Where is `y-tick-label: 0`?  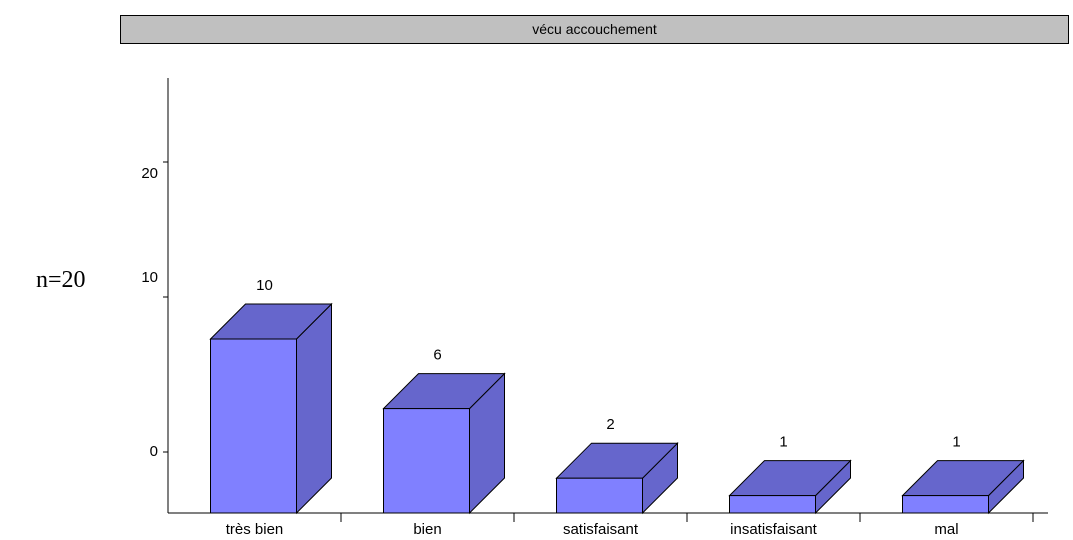
y-tick-label: 0 is located at coordinates (154, 451).